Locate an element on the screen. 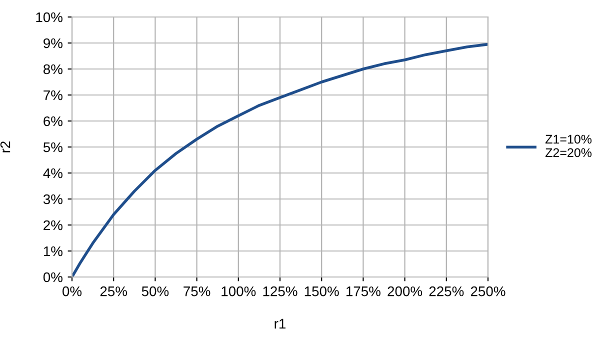 This screenshot has height=337, width=600. y-tick-label: 5% is located at coordinates (52, 147).